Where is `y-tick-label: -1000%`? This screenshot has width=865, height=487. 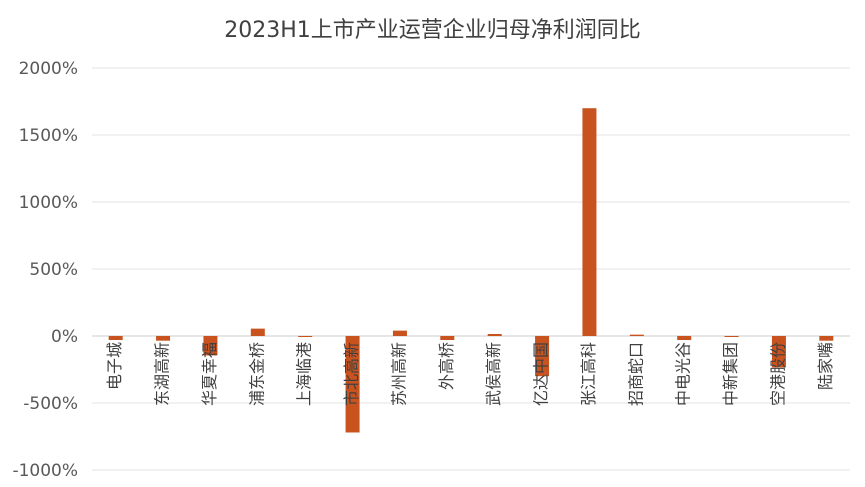 y-tick-label: -1000% is located at coordinates (45, 471).